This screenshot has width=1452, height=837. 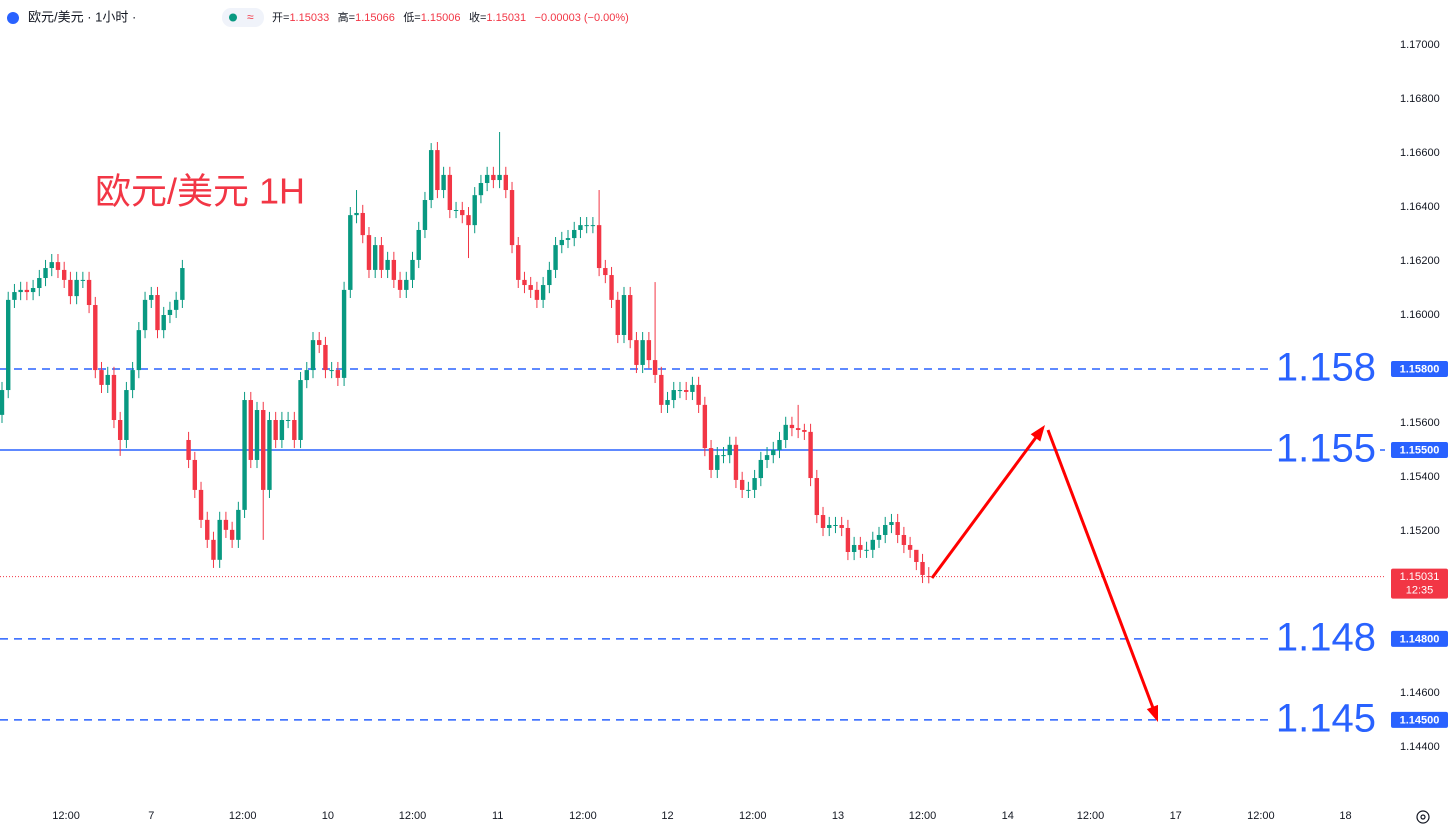 I want to click on y-tick-label: 1.17000, so click(x=1420, y=45).